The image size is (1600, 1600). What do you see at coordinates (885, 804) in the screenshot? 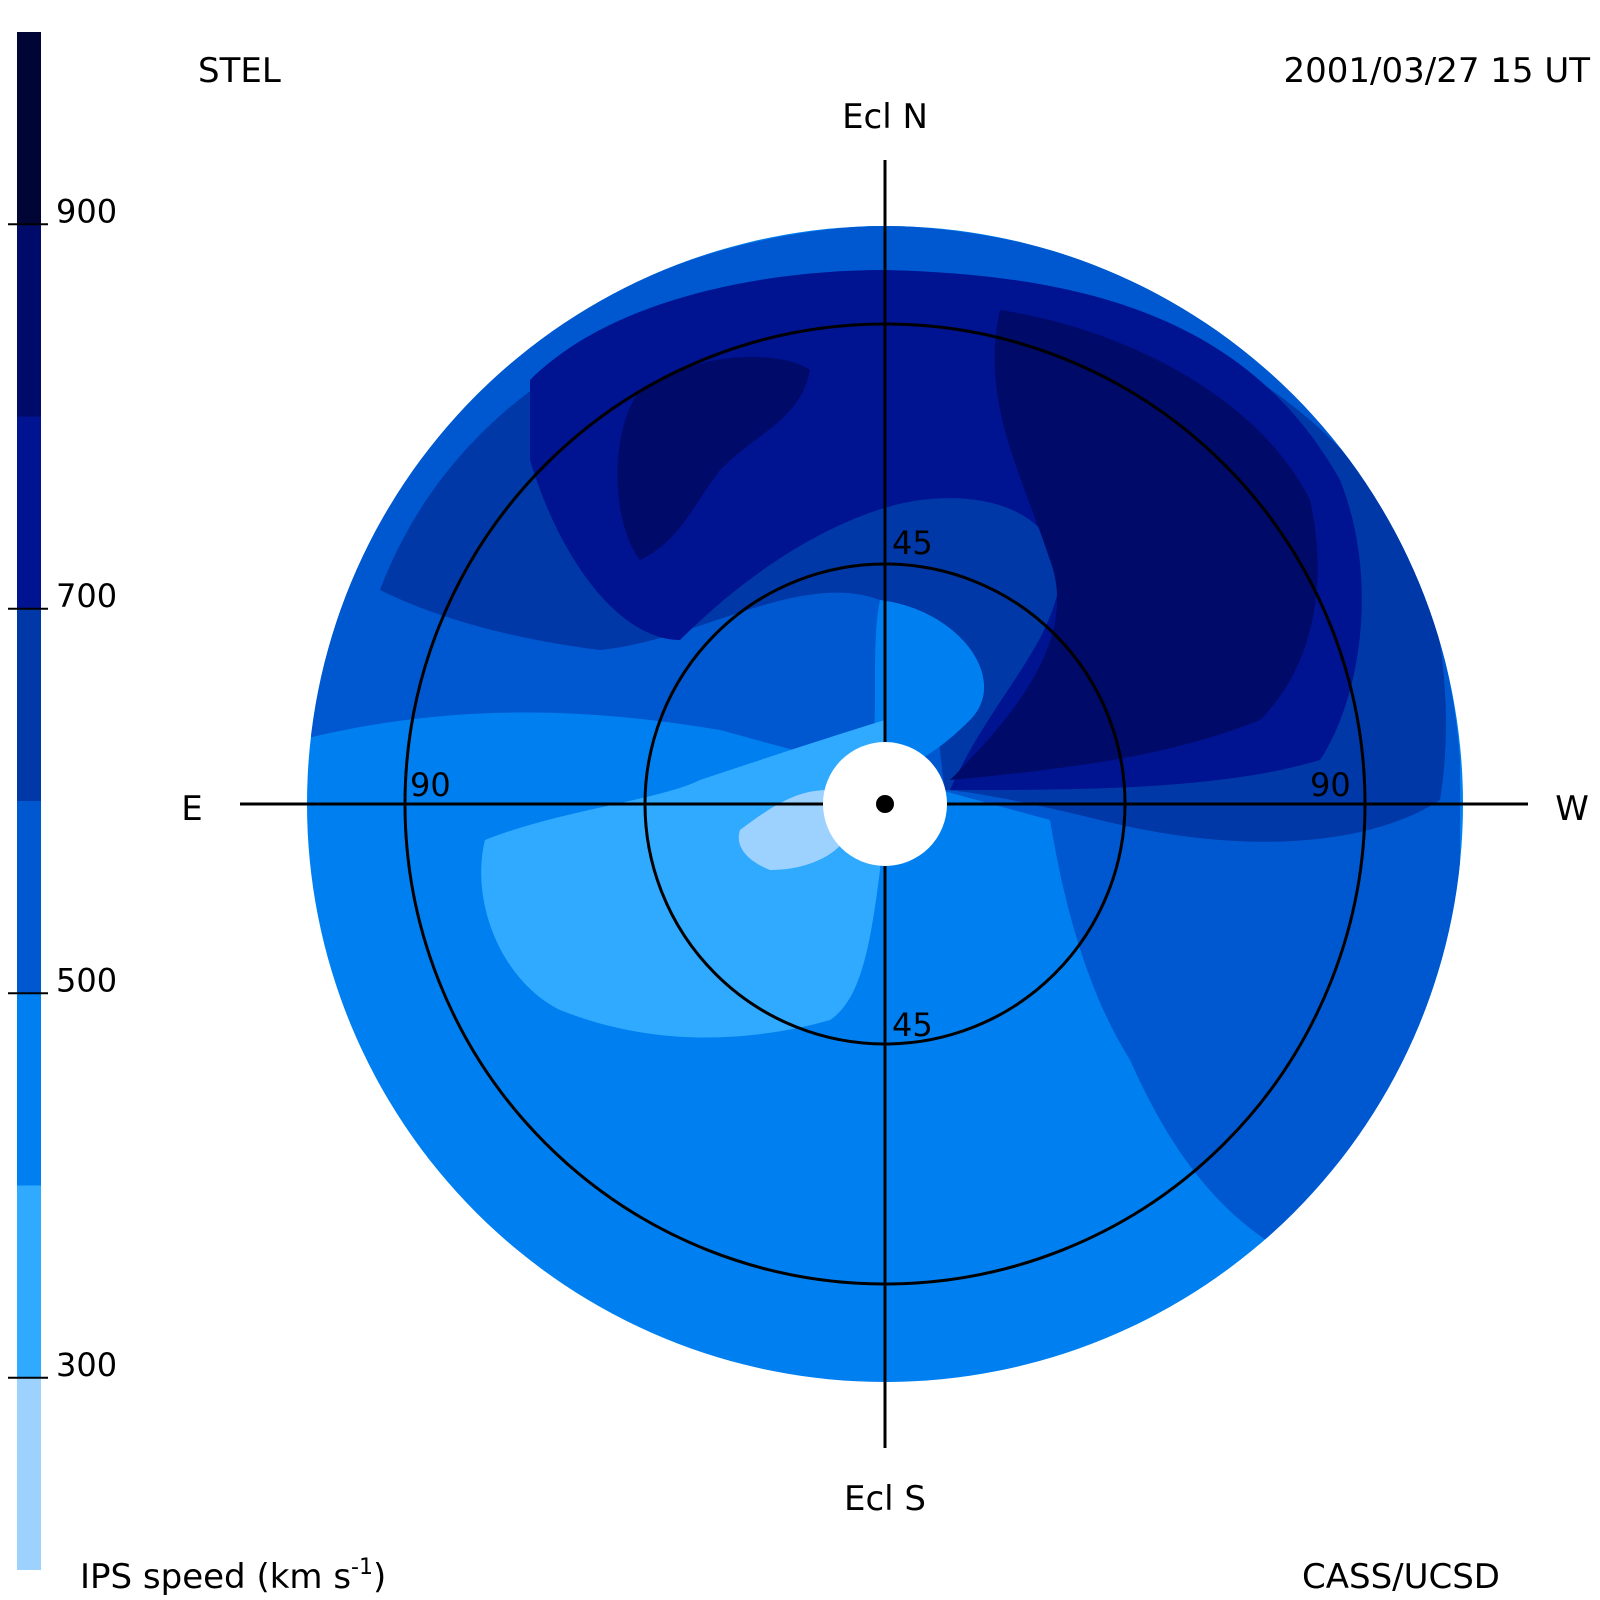
I see `sun-center-dot` at bounding box center [885, 804].